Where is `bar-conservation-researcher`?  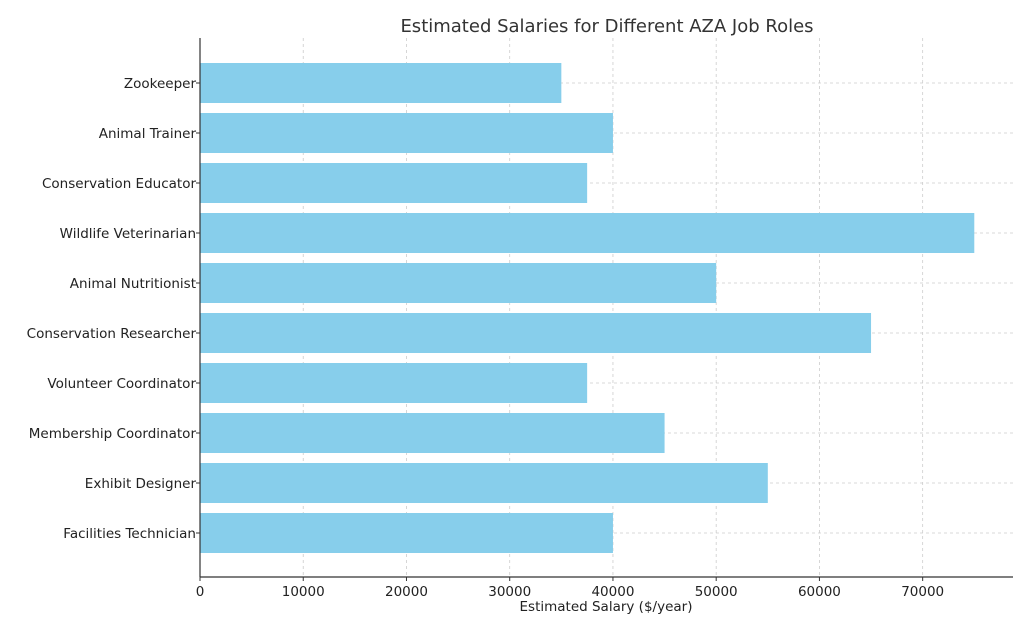
bar-conservation-researcher is located at coordinates (536, 333).